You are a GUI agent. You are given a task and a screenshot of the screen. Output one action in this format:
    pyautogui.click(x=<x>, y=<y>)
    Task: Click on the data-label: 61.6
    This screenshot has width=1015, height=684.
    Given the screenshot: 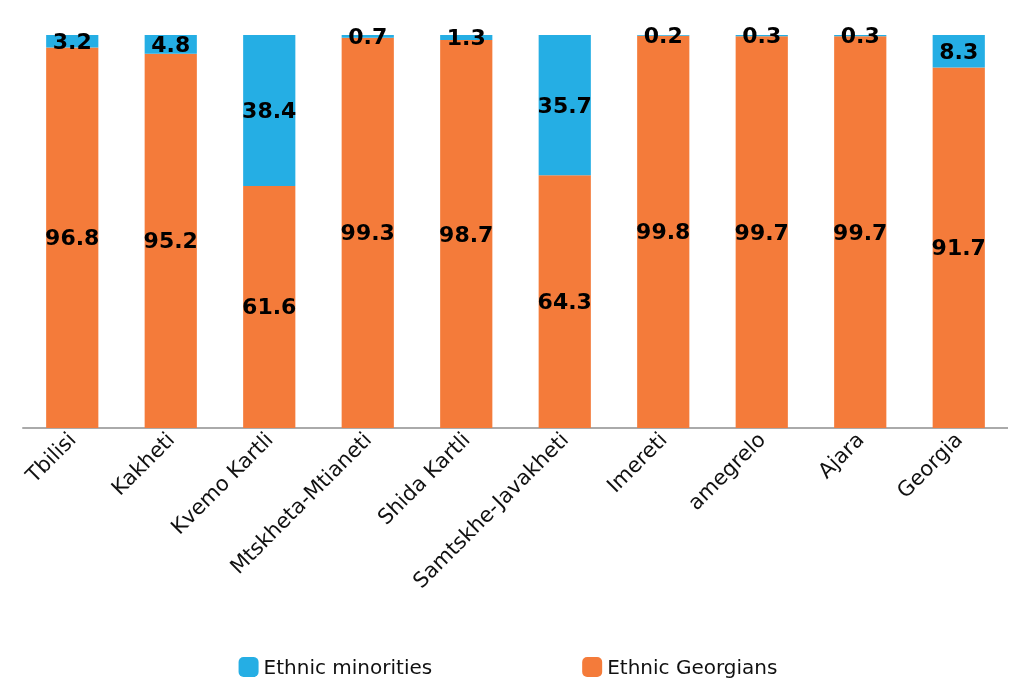 What is the action you would take?
    pyautogui.click(x=269, y=307)
    